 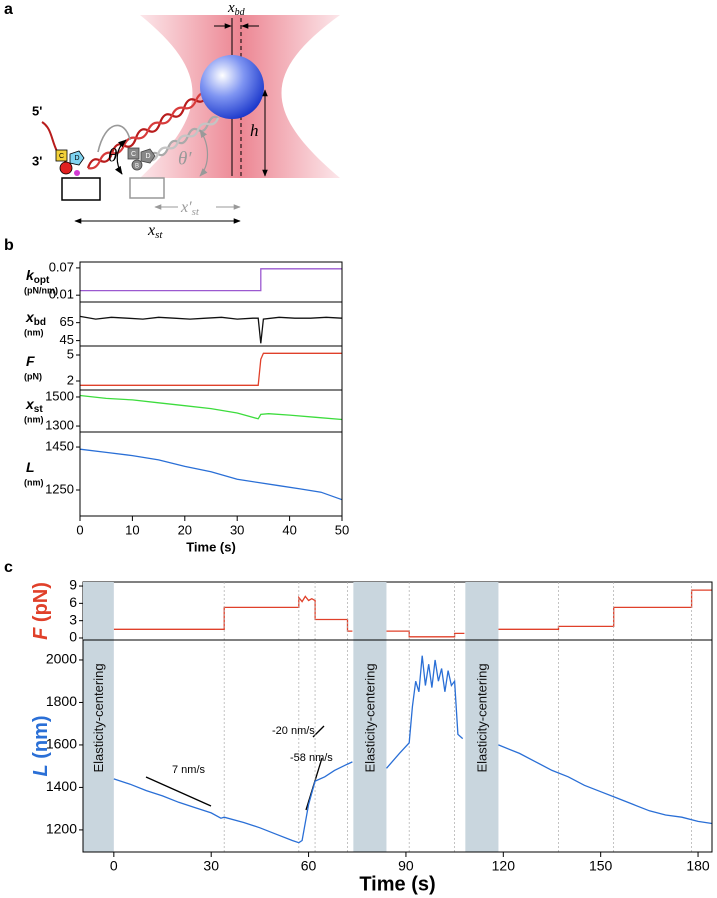 What do you see at coordinates (189, 770) in the screenshot?
I see `annotation: 7 nm/s` at bounding box center [189, 770].